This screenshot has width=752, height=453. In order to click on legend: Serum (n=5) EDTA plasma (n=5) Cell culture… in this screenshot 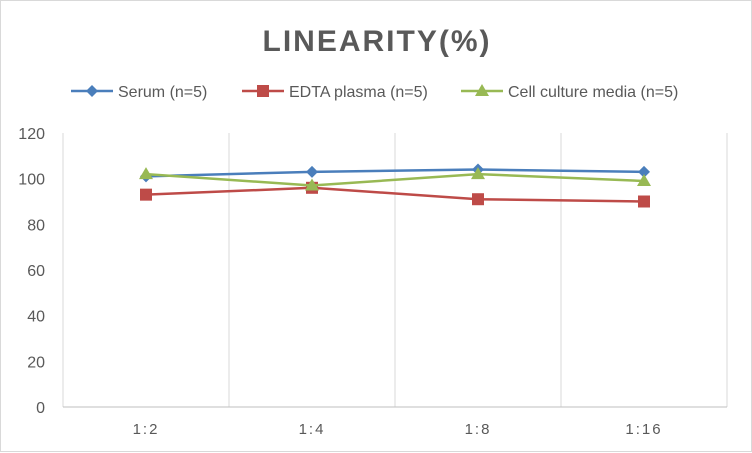, I will do `click(374, 92)`.